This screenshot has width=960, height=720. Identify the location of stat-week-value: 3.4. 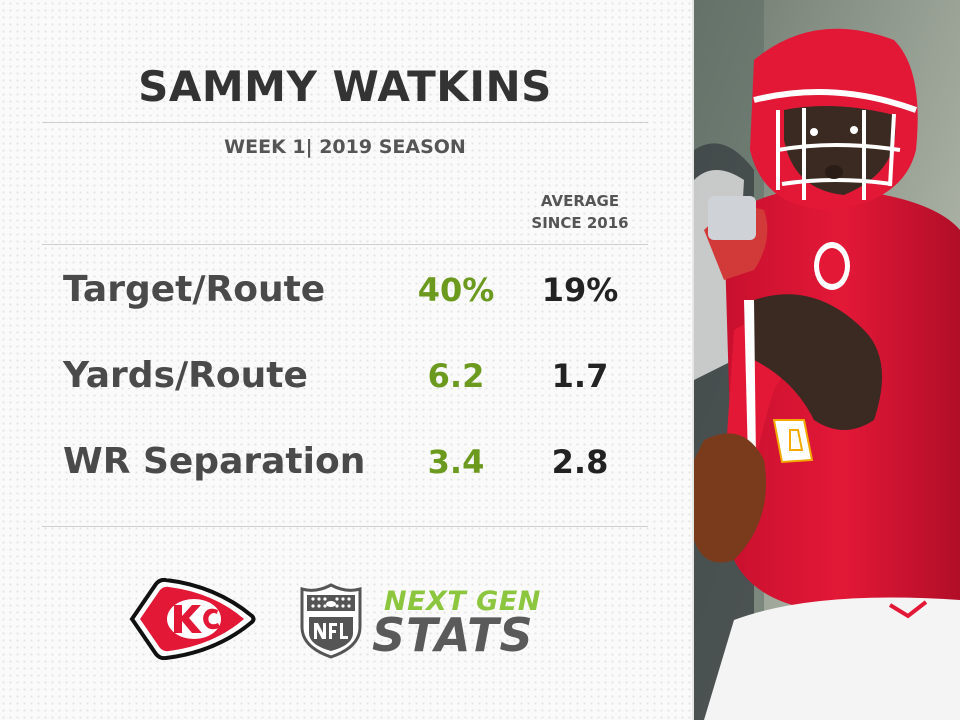
(456, 462).